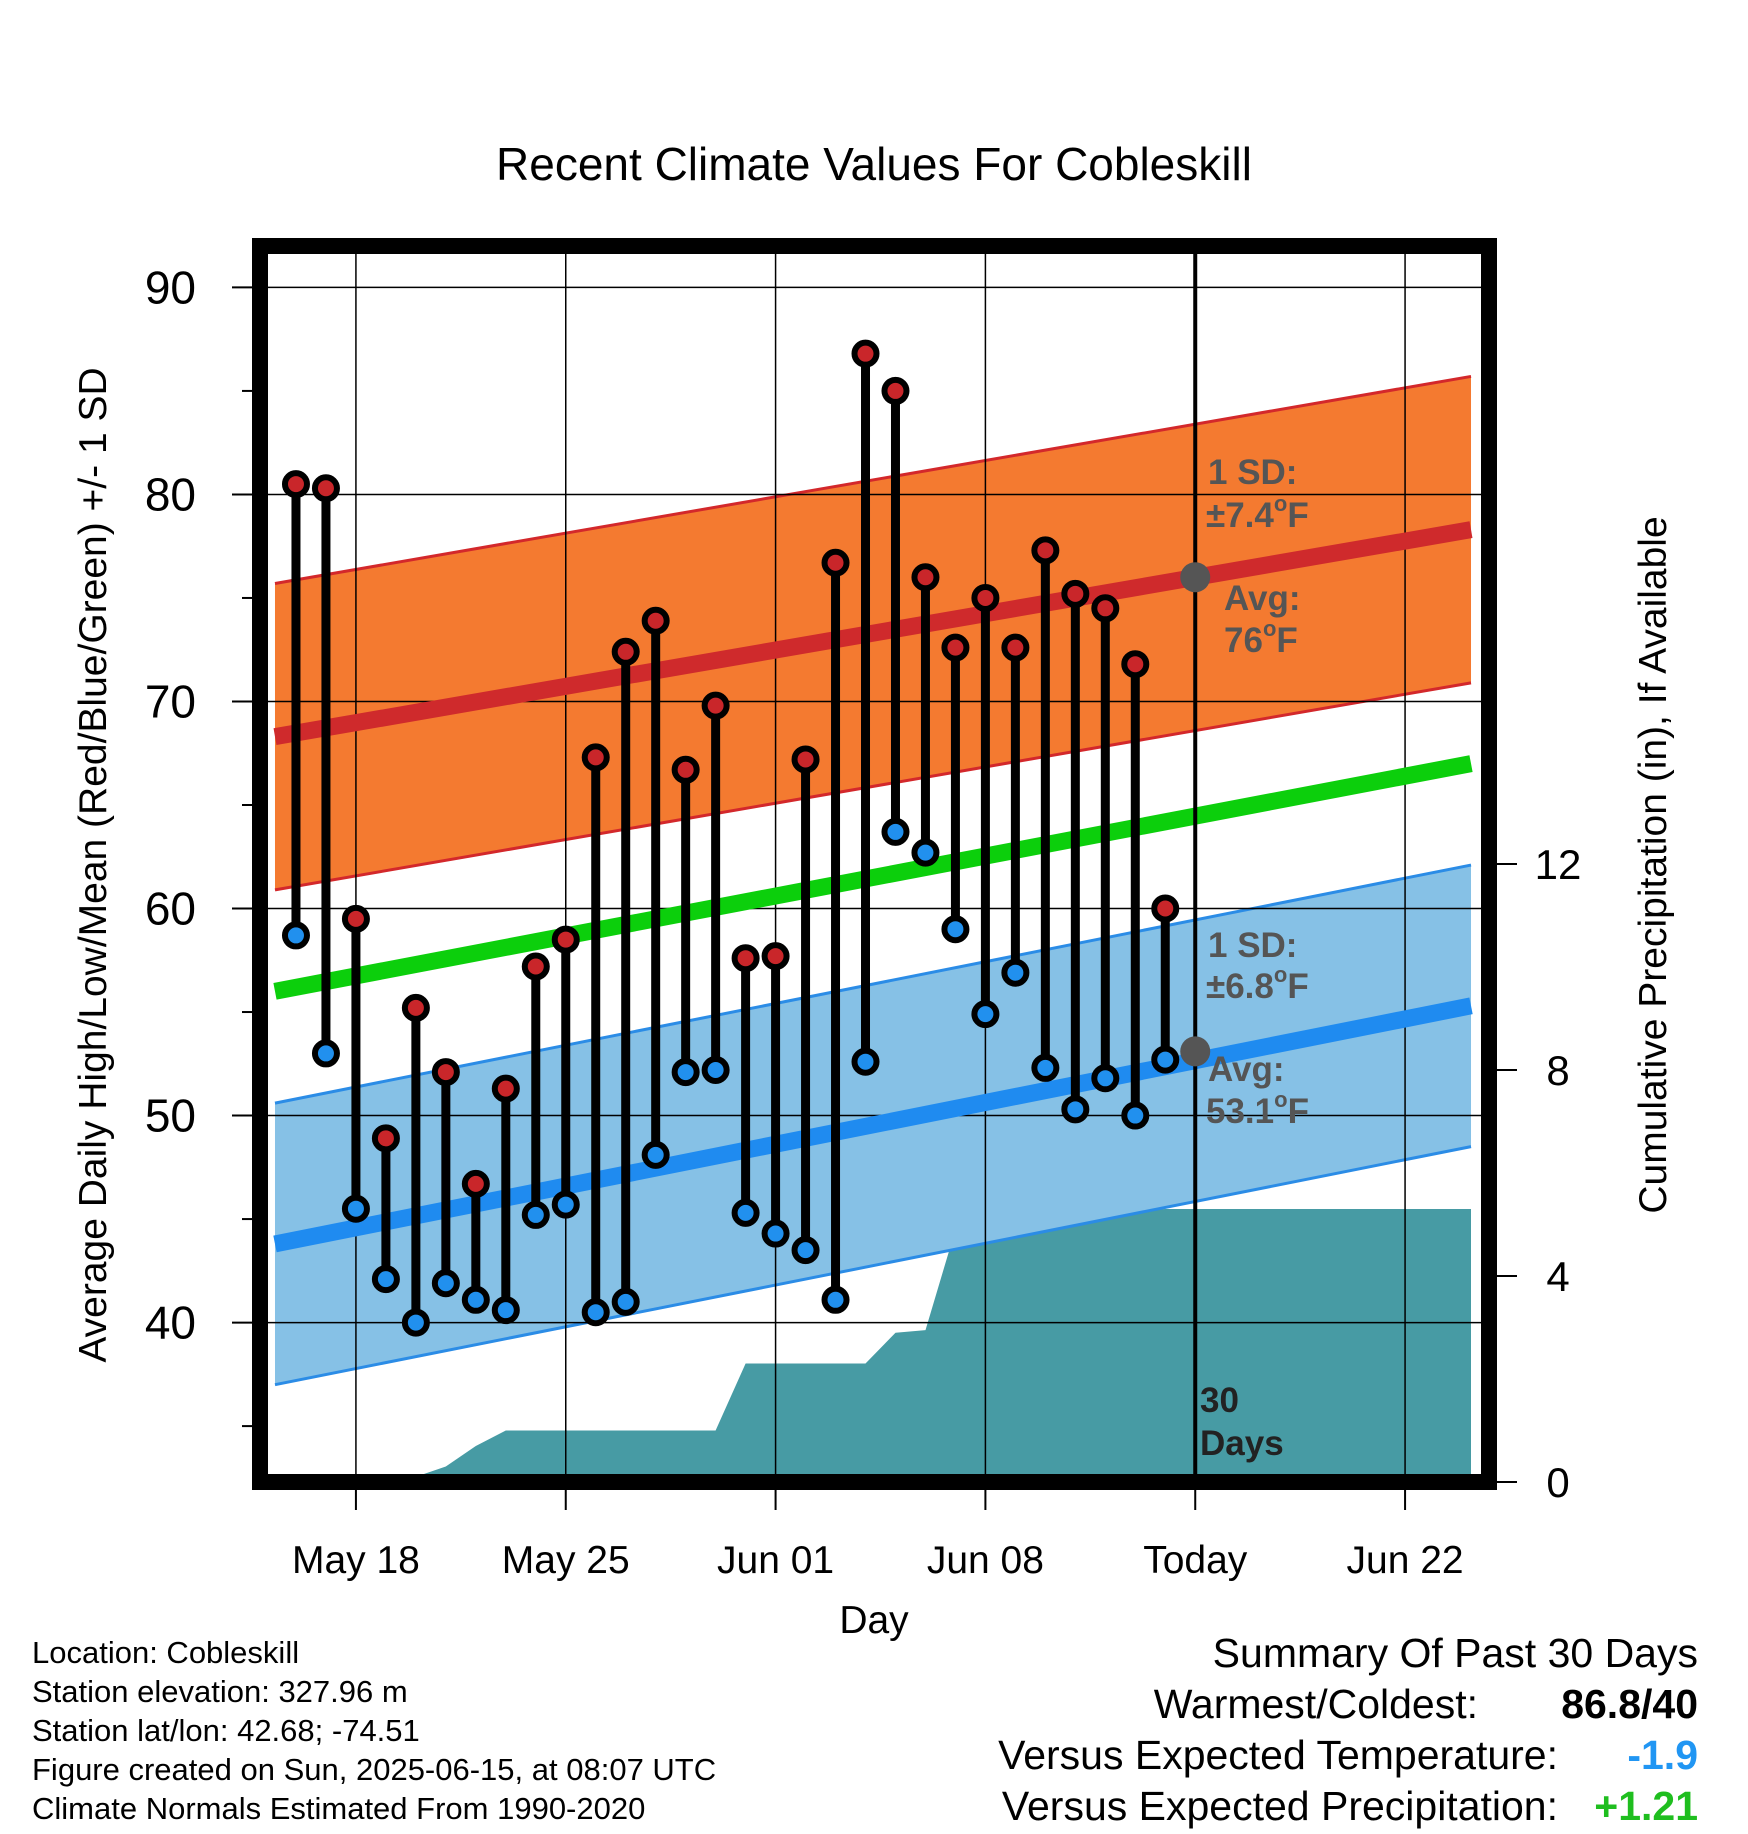  Describe the element at coordinates (170, 701) in the screenshot. I see `left-axis-tick-label: 70` at that location.